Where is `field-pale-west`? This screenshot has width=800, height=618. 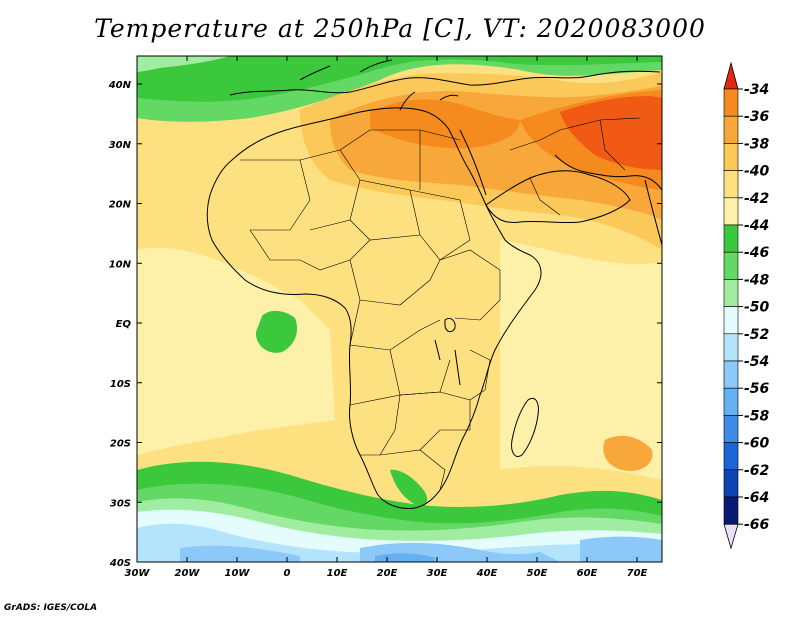
field-pale-west is located at coordinates (236, 351).